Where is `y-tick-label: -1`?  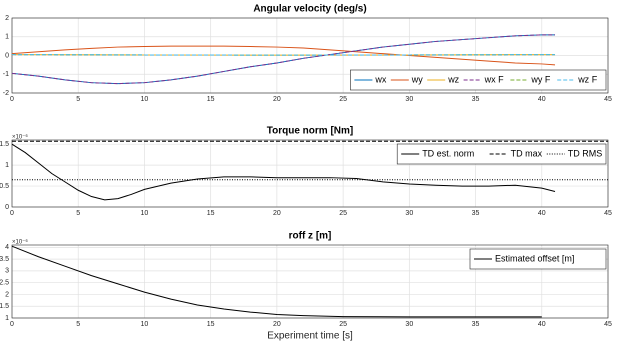 y-tick-label: -1 is located at coordinates (6, 74).